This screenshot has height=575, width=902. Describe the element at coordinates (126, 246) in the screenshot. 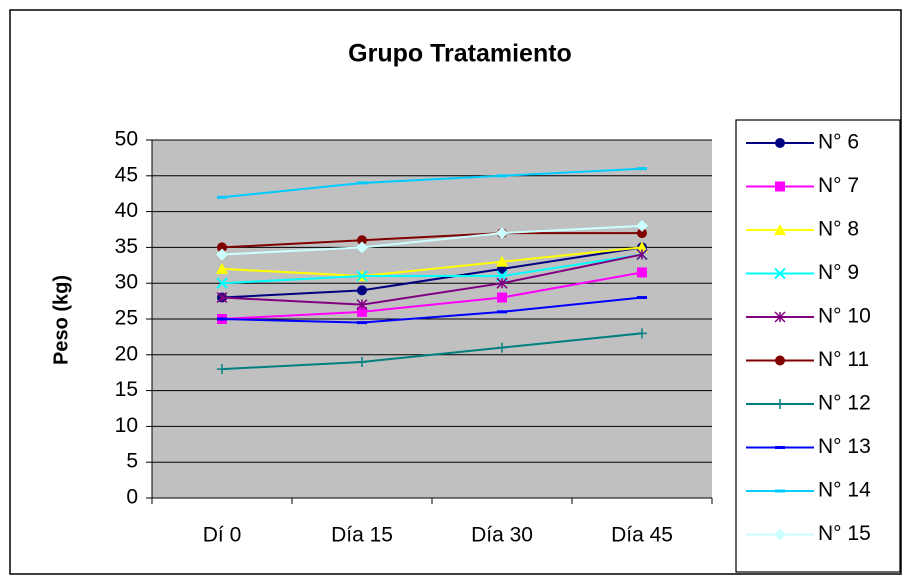

I see `y-tick-label: 35` at that location.